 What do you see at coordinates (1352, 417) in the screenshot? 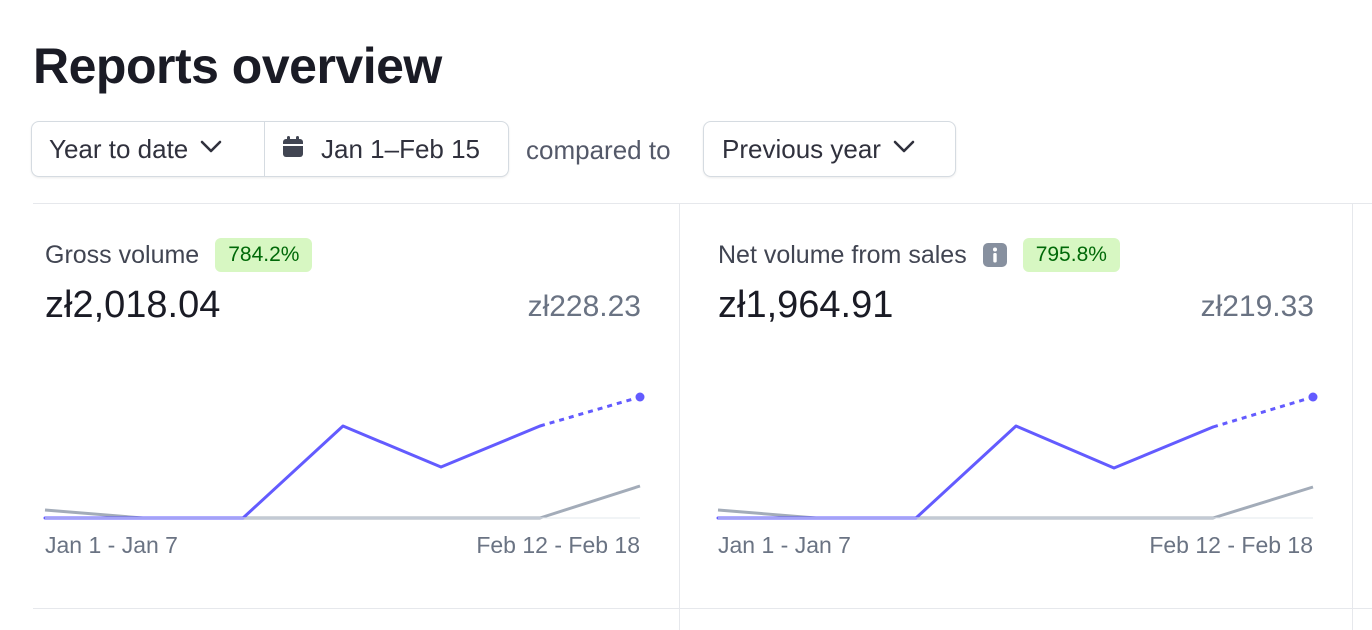
I see `grid-divider-right` at bounding box center [1352, 417].